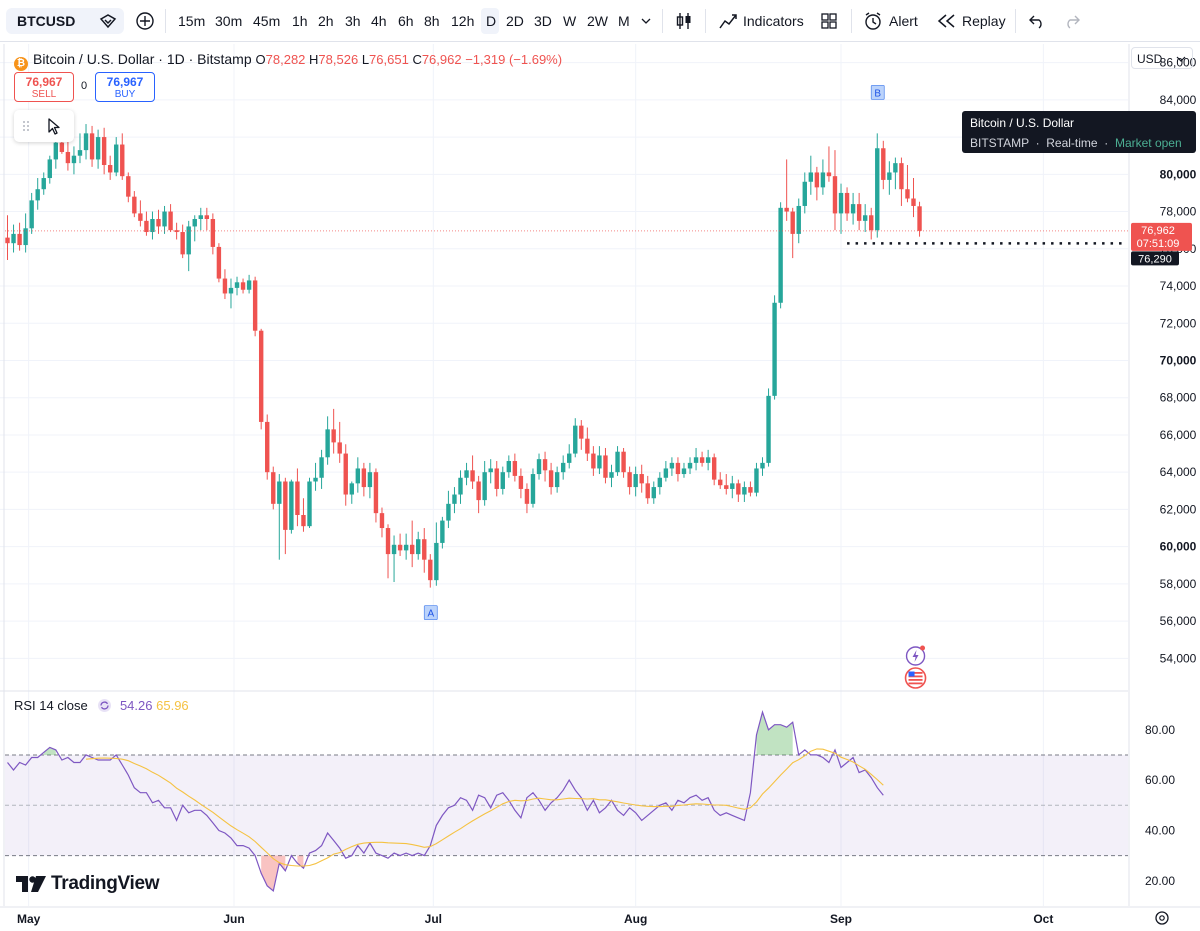 The height and width of the screenshot is (931, 1200). I want to click on compare-add-icon, so click(145, 21).